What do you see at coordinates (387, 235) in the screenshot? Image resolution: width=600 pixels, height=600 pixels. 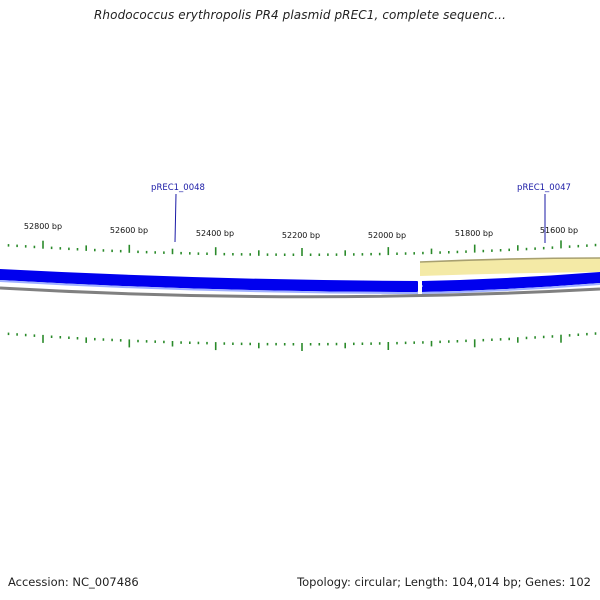 I see `position-label: 52000 bp` at bounding box center [387, 235].